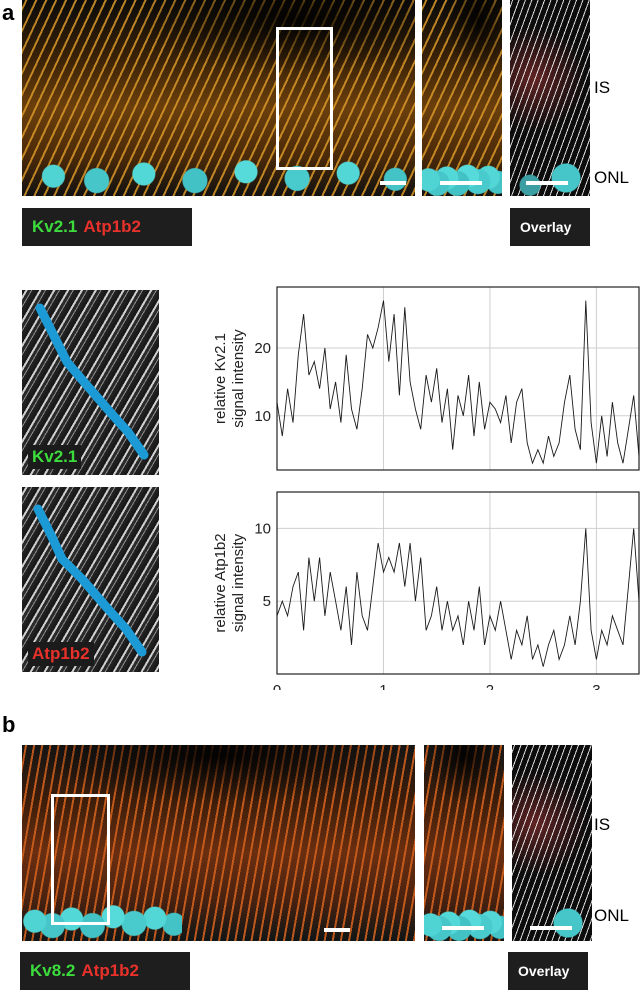 This screenshot has width=644, height=996. Describe the element at coordinates (8, 12) in the screenshot. I see `panel-a-letter: a` at that location.